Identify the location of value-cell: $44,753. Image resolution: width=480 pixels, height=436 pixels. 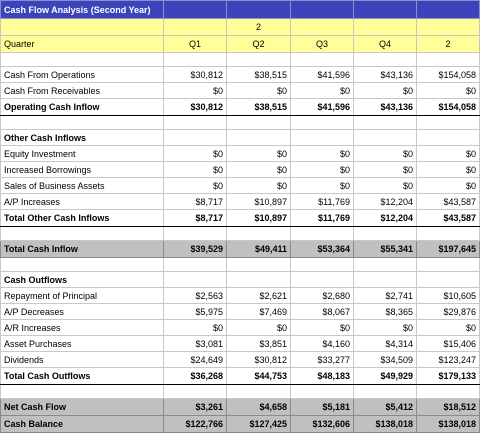
(258, 376).